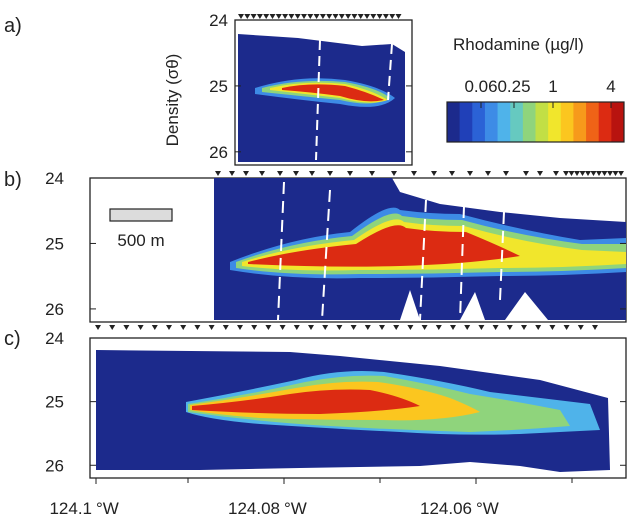 The width and height of the screenshot is (634, 522). Describe the element at coordinates (540, 92) in the screenshot. I see `colorbar-ticks: 0.06 0.25 1 4` at that location.